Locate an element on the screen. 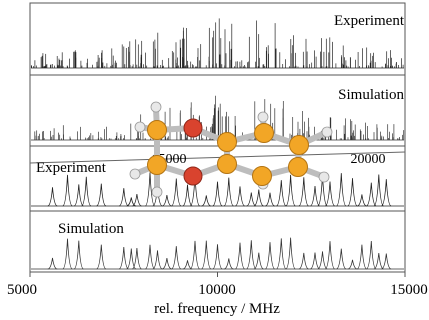 The image size is (429, 320). x-tick-10000: 10000 is located at coordinates (217, 290).